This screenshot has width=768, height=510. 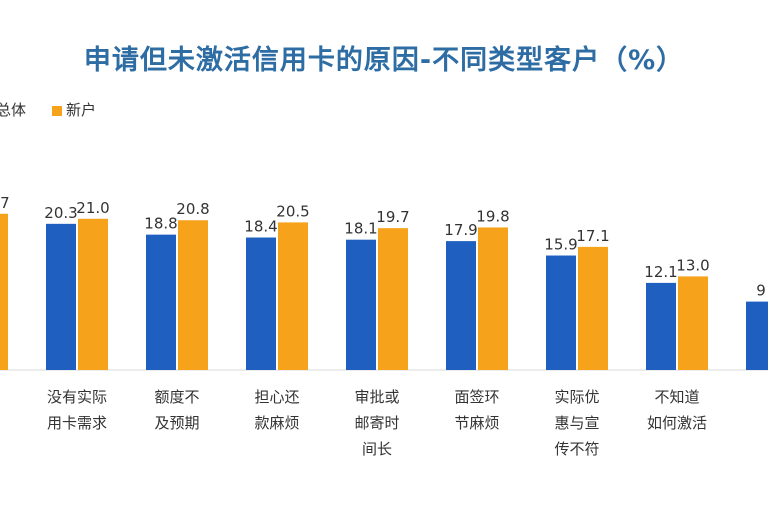 What do you see at coordinates (377, 449) in the screenshot?
I see `category-label-4-line-2: 间长` at bounding box center [377, 449].